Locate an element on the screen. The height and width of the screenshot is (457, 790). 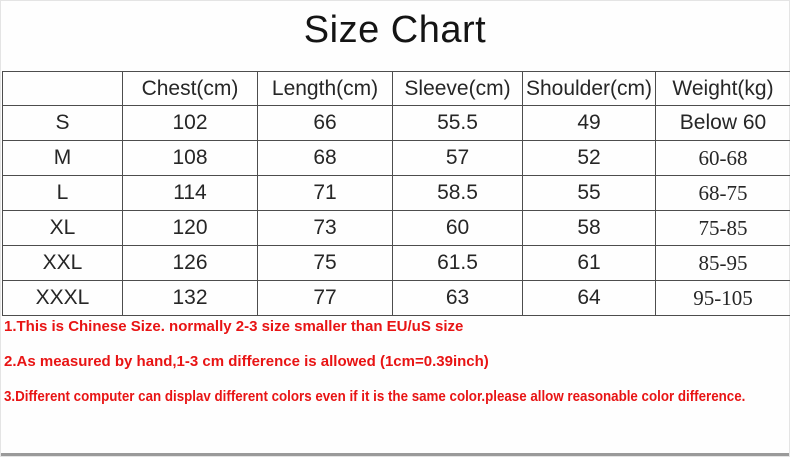
cell-sleeve-value: 61.5 is located at coordinates (457, 263).